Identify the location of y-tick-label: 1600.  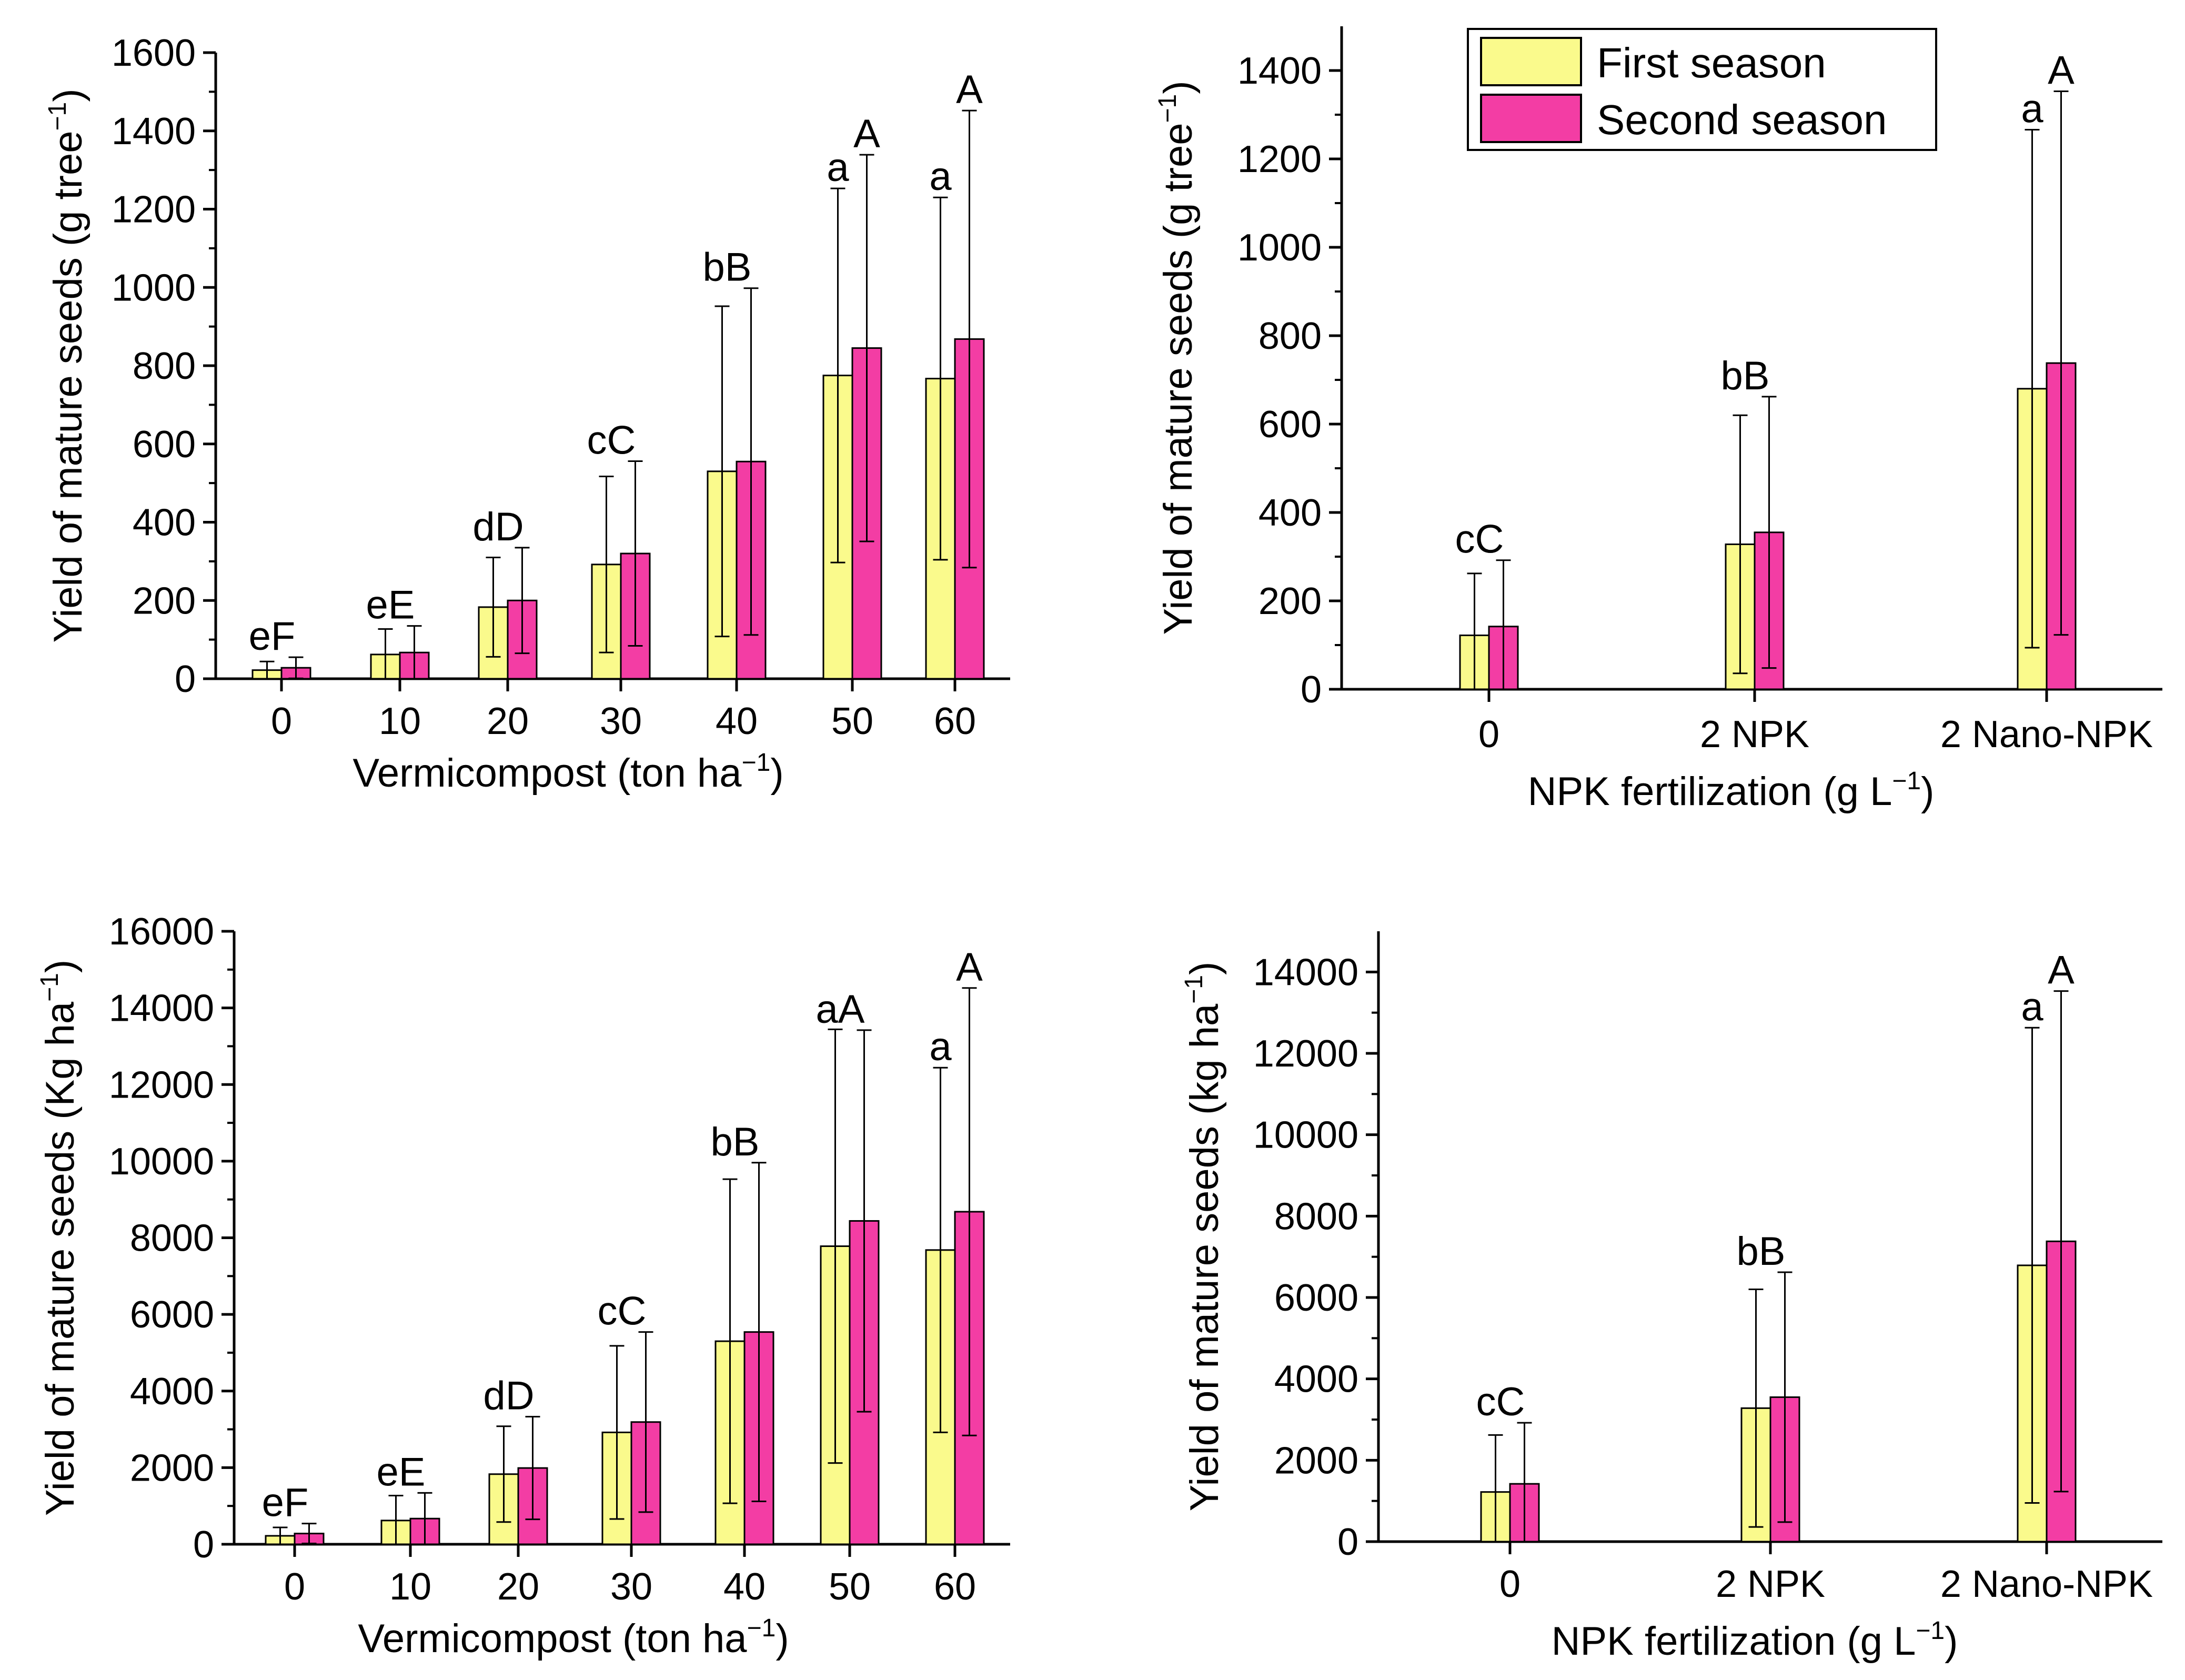
(154, 53).